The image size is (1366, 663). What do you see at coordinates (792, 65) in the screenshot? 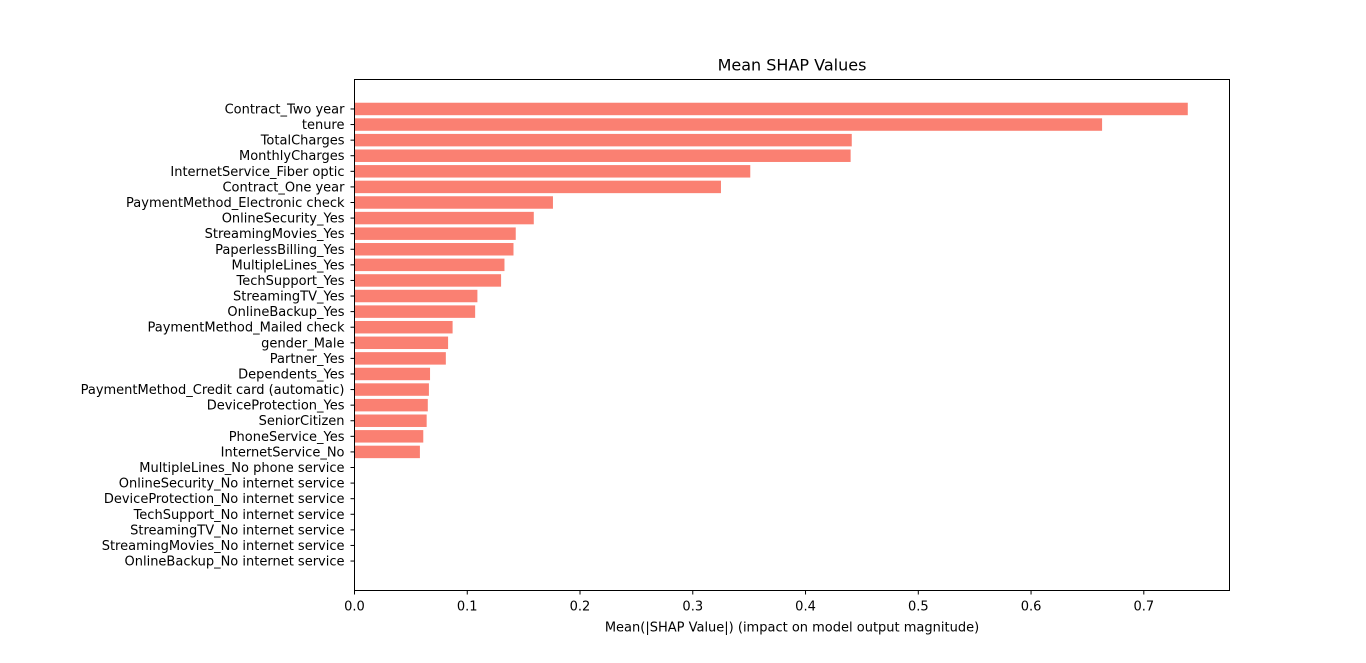
I see `chart-title: Mean SHAP Values` at bounding box center [792, 65].